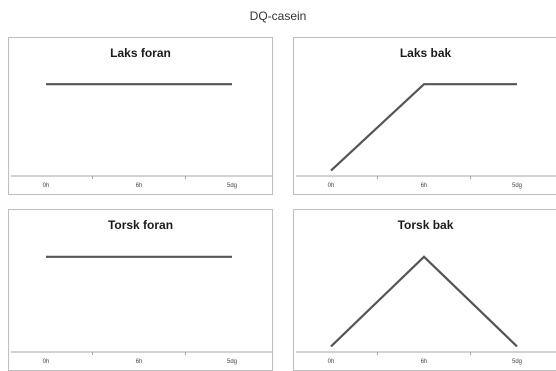 The width and height of the screenshot is (556, 371). Describe the element at coordinates (140, 225) in the screenshot. I see `chart-title: Torsk foran` at that location.